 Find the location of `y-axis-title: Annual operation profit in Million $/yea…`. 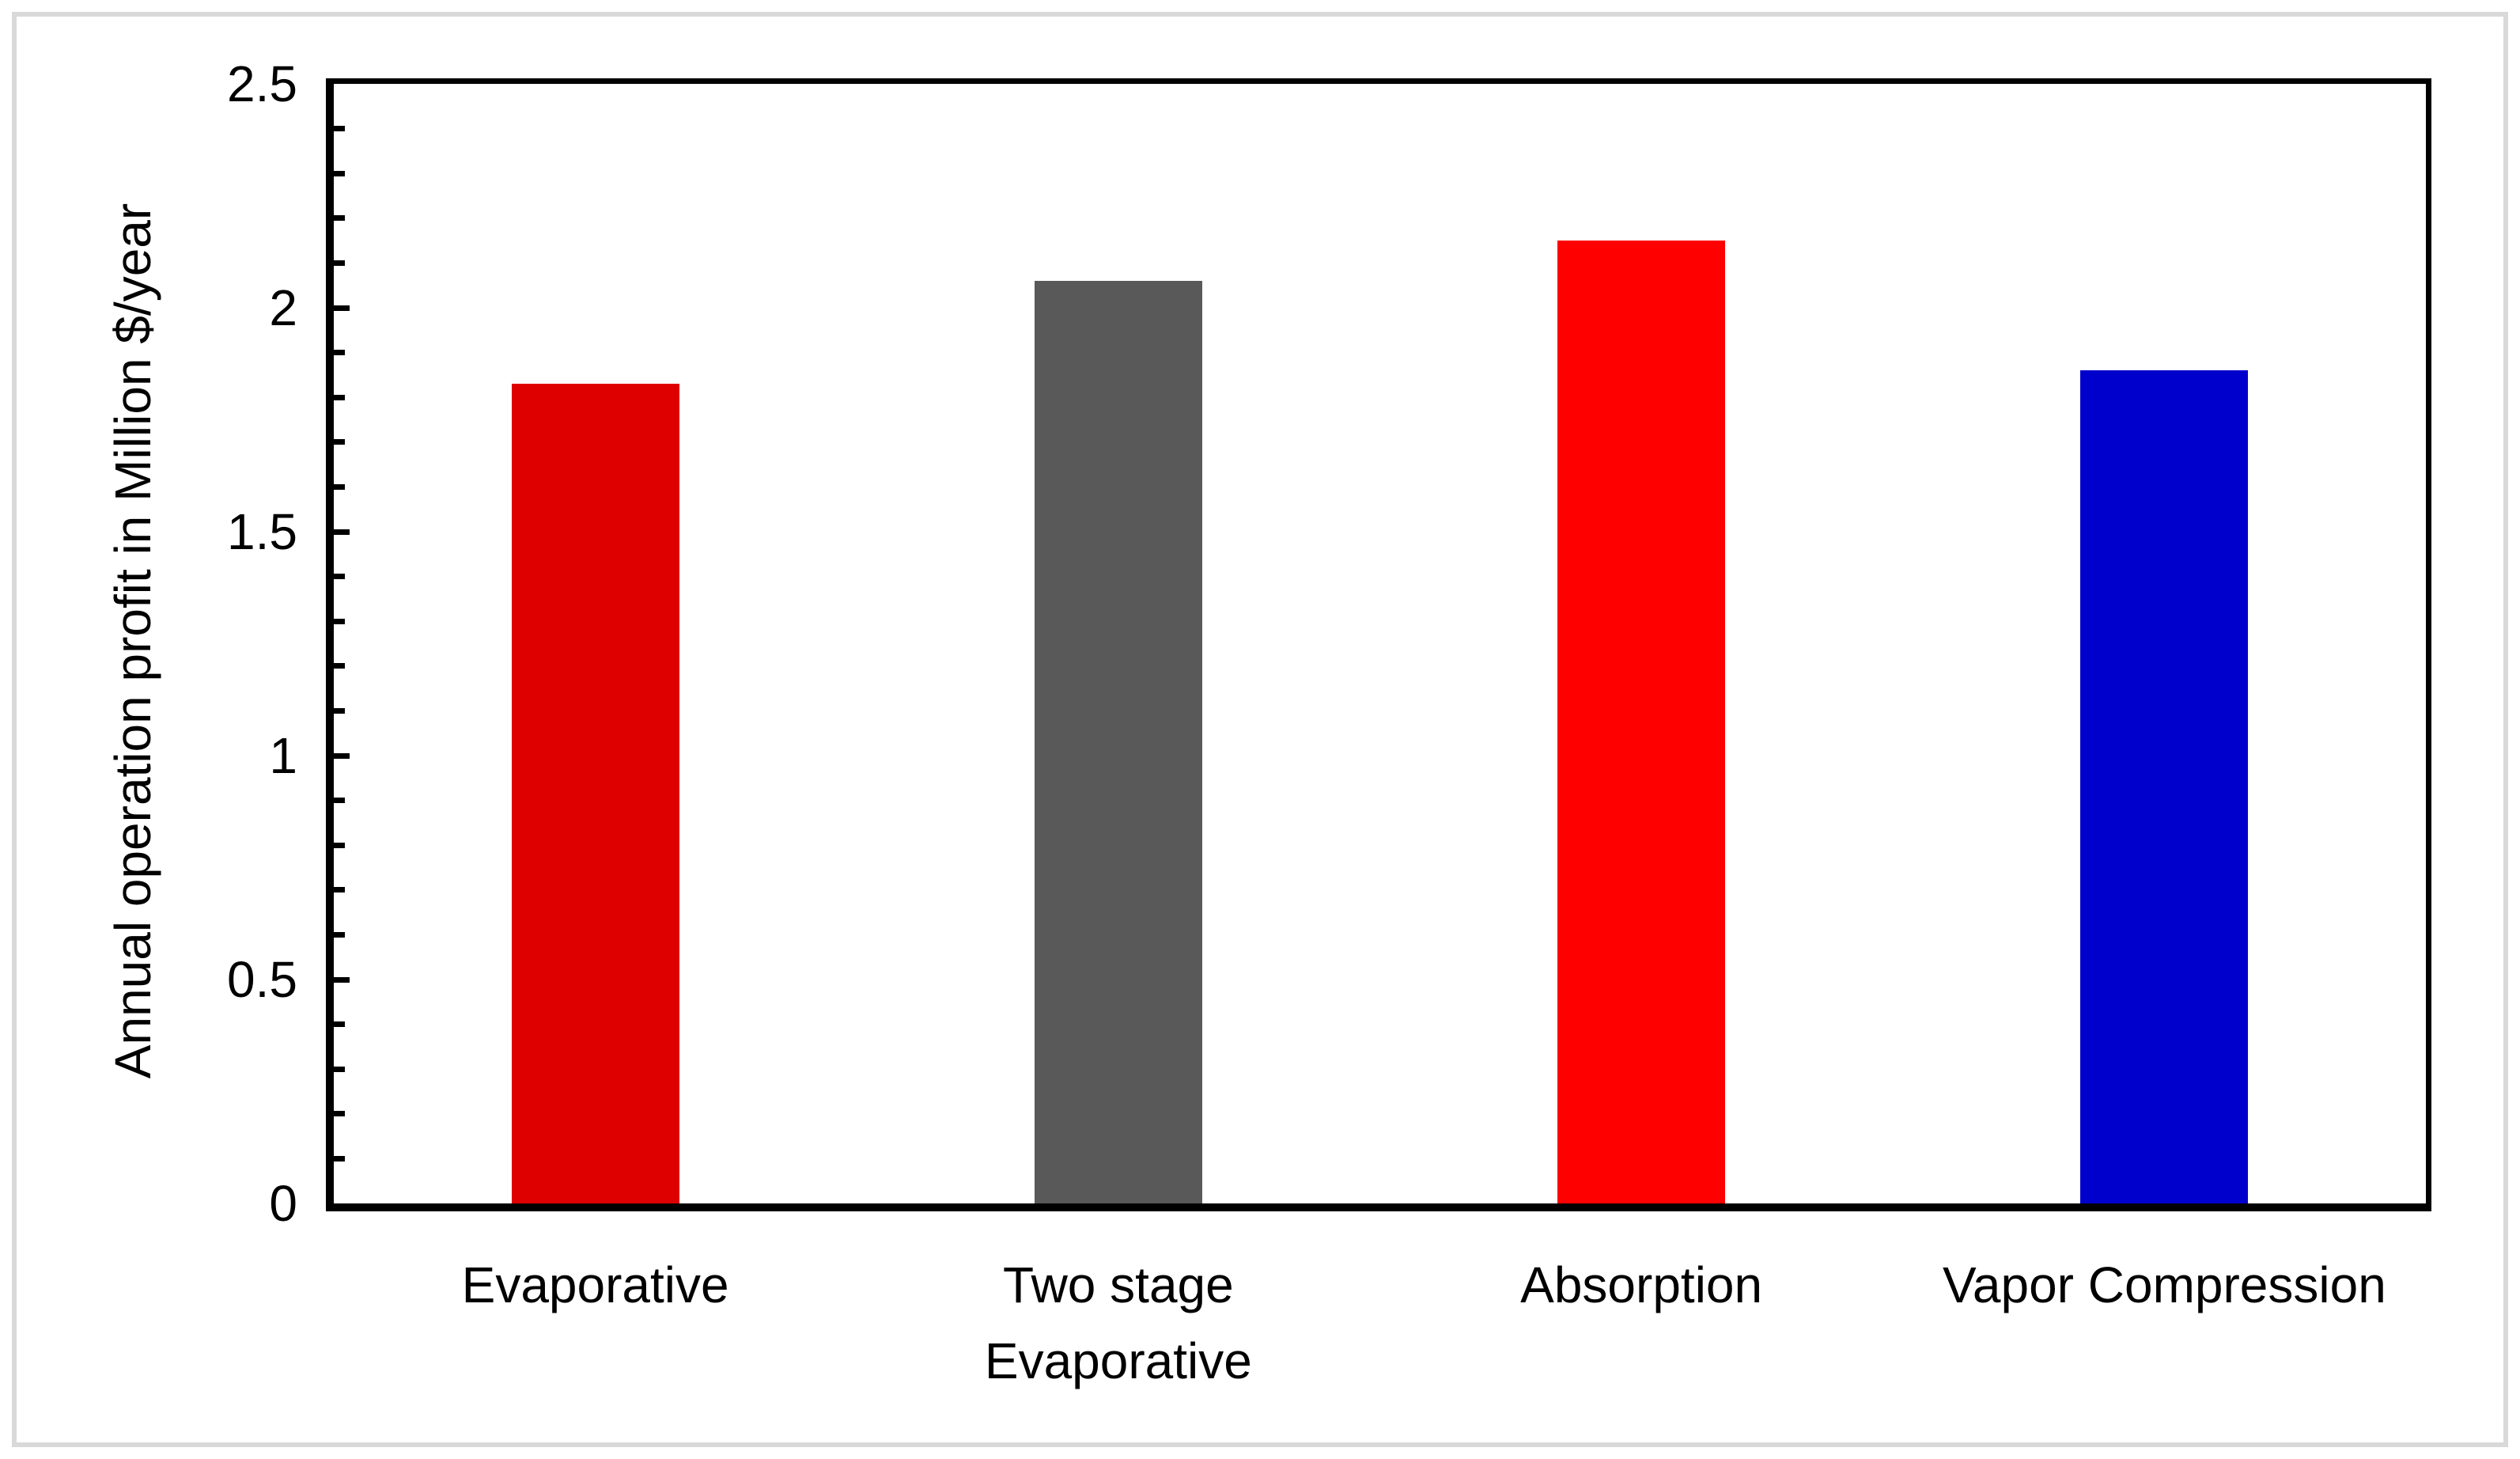

y-axis-title: Annual operation profit in Million $/yea… is located at coordinates (132, 641).